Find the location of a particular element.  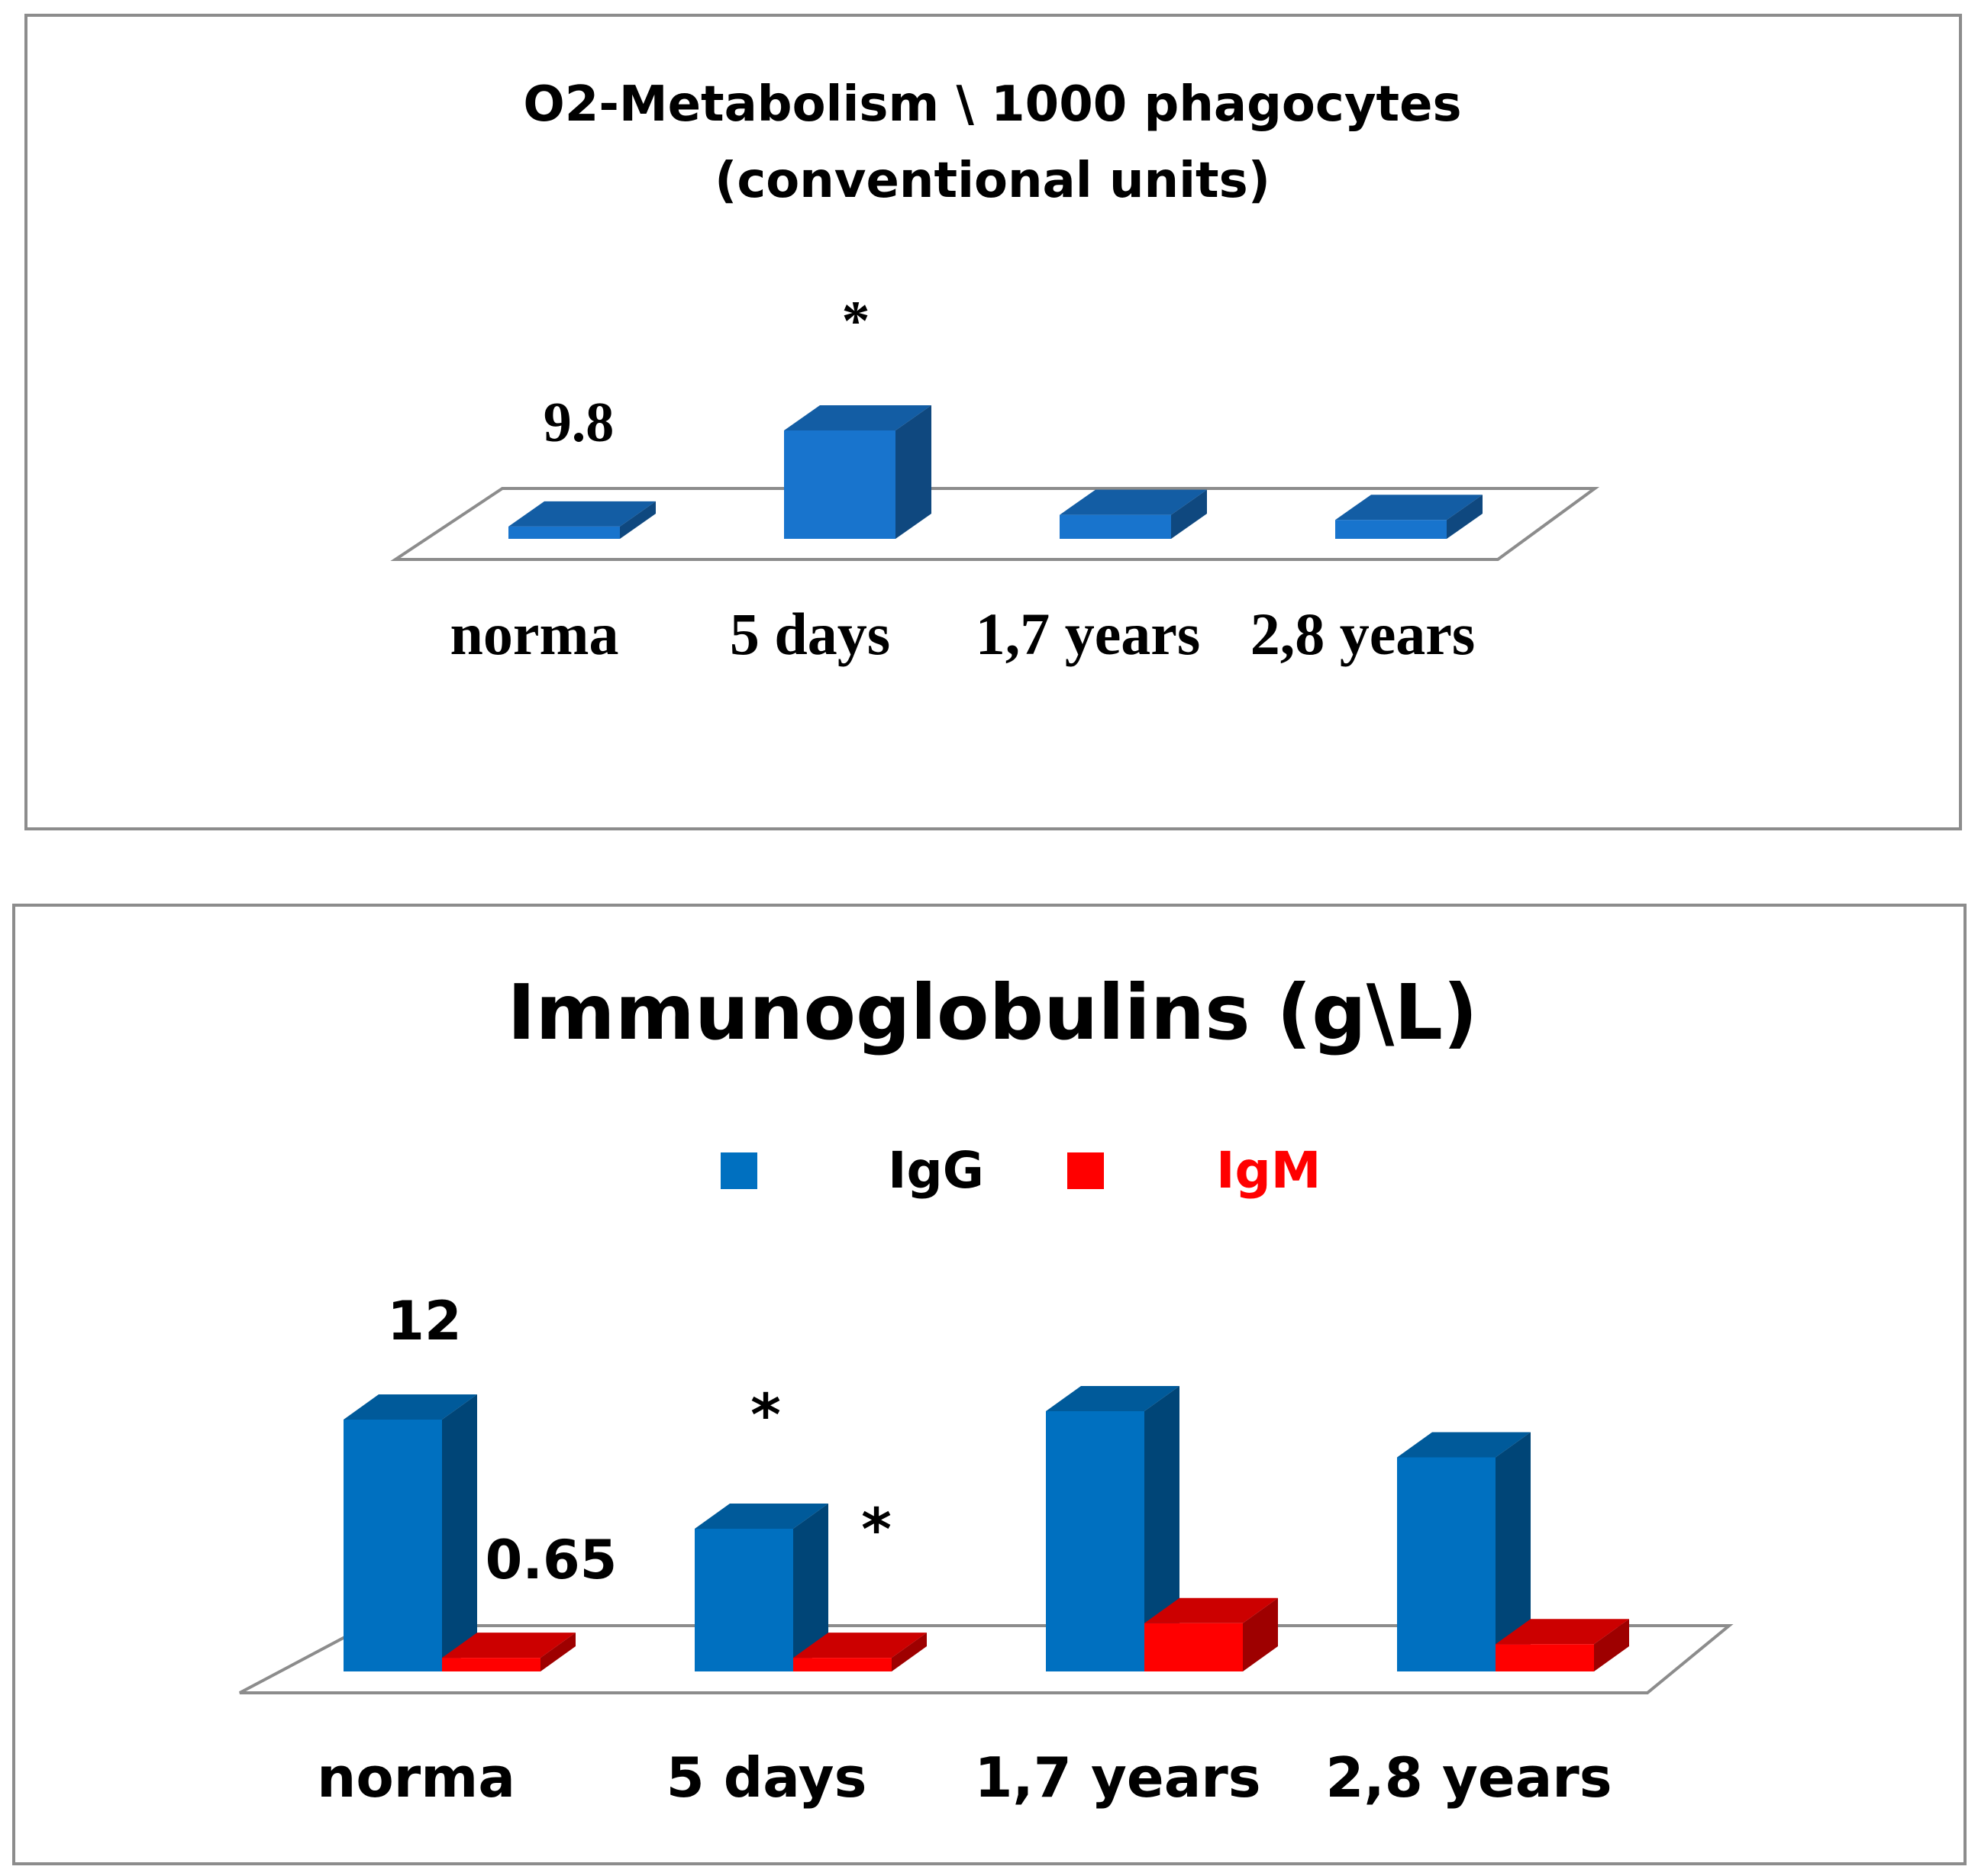

legend-igg-swatch is located at coordinates (739, 1170).